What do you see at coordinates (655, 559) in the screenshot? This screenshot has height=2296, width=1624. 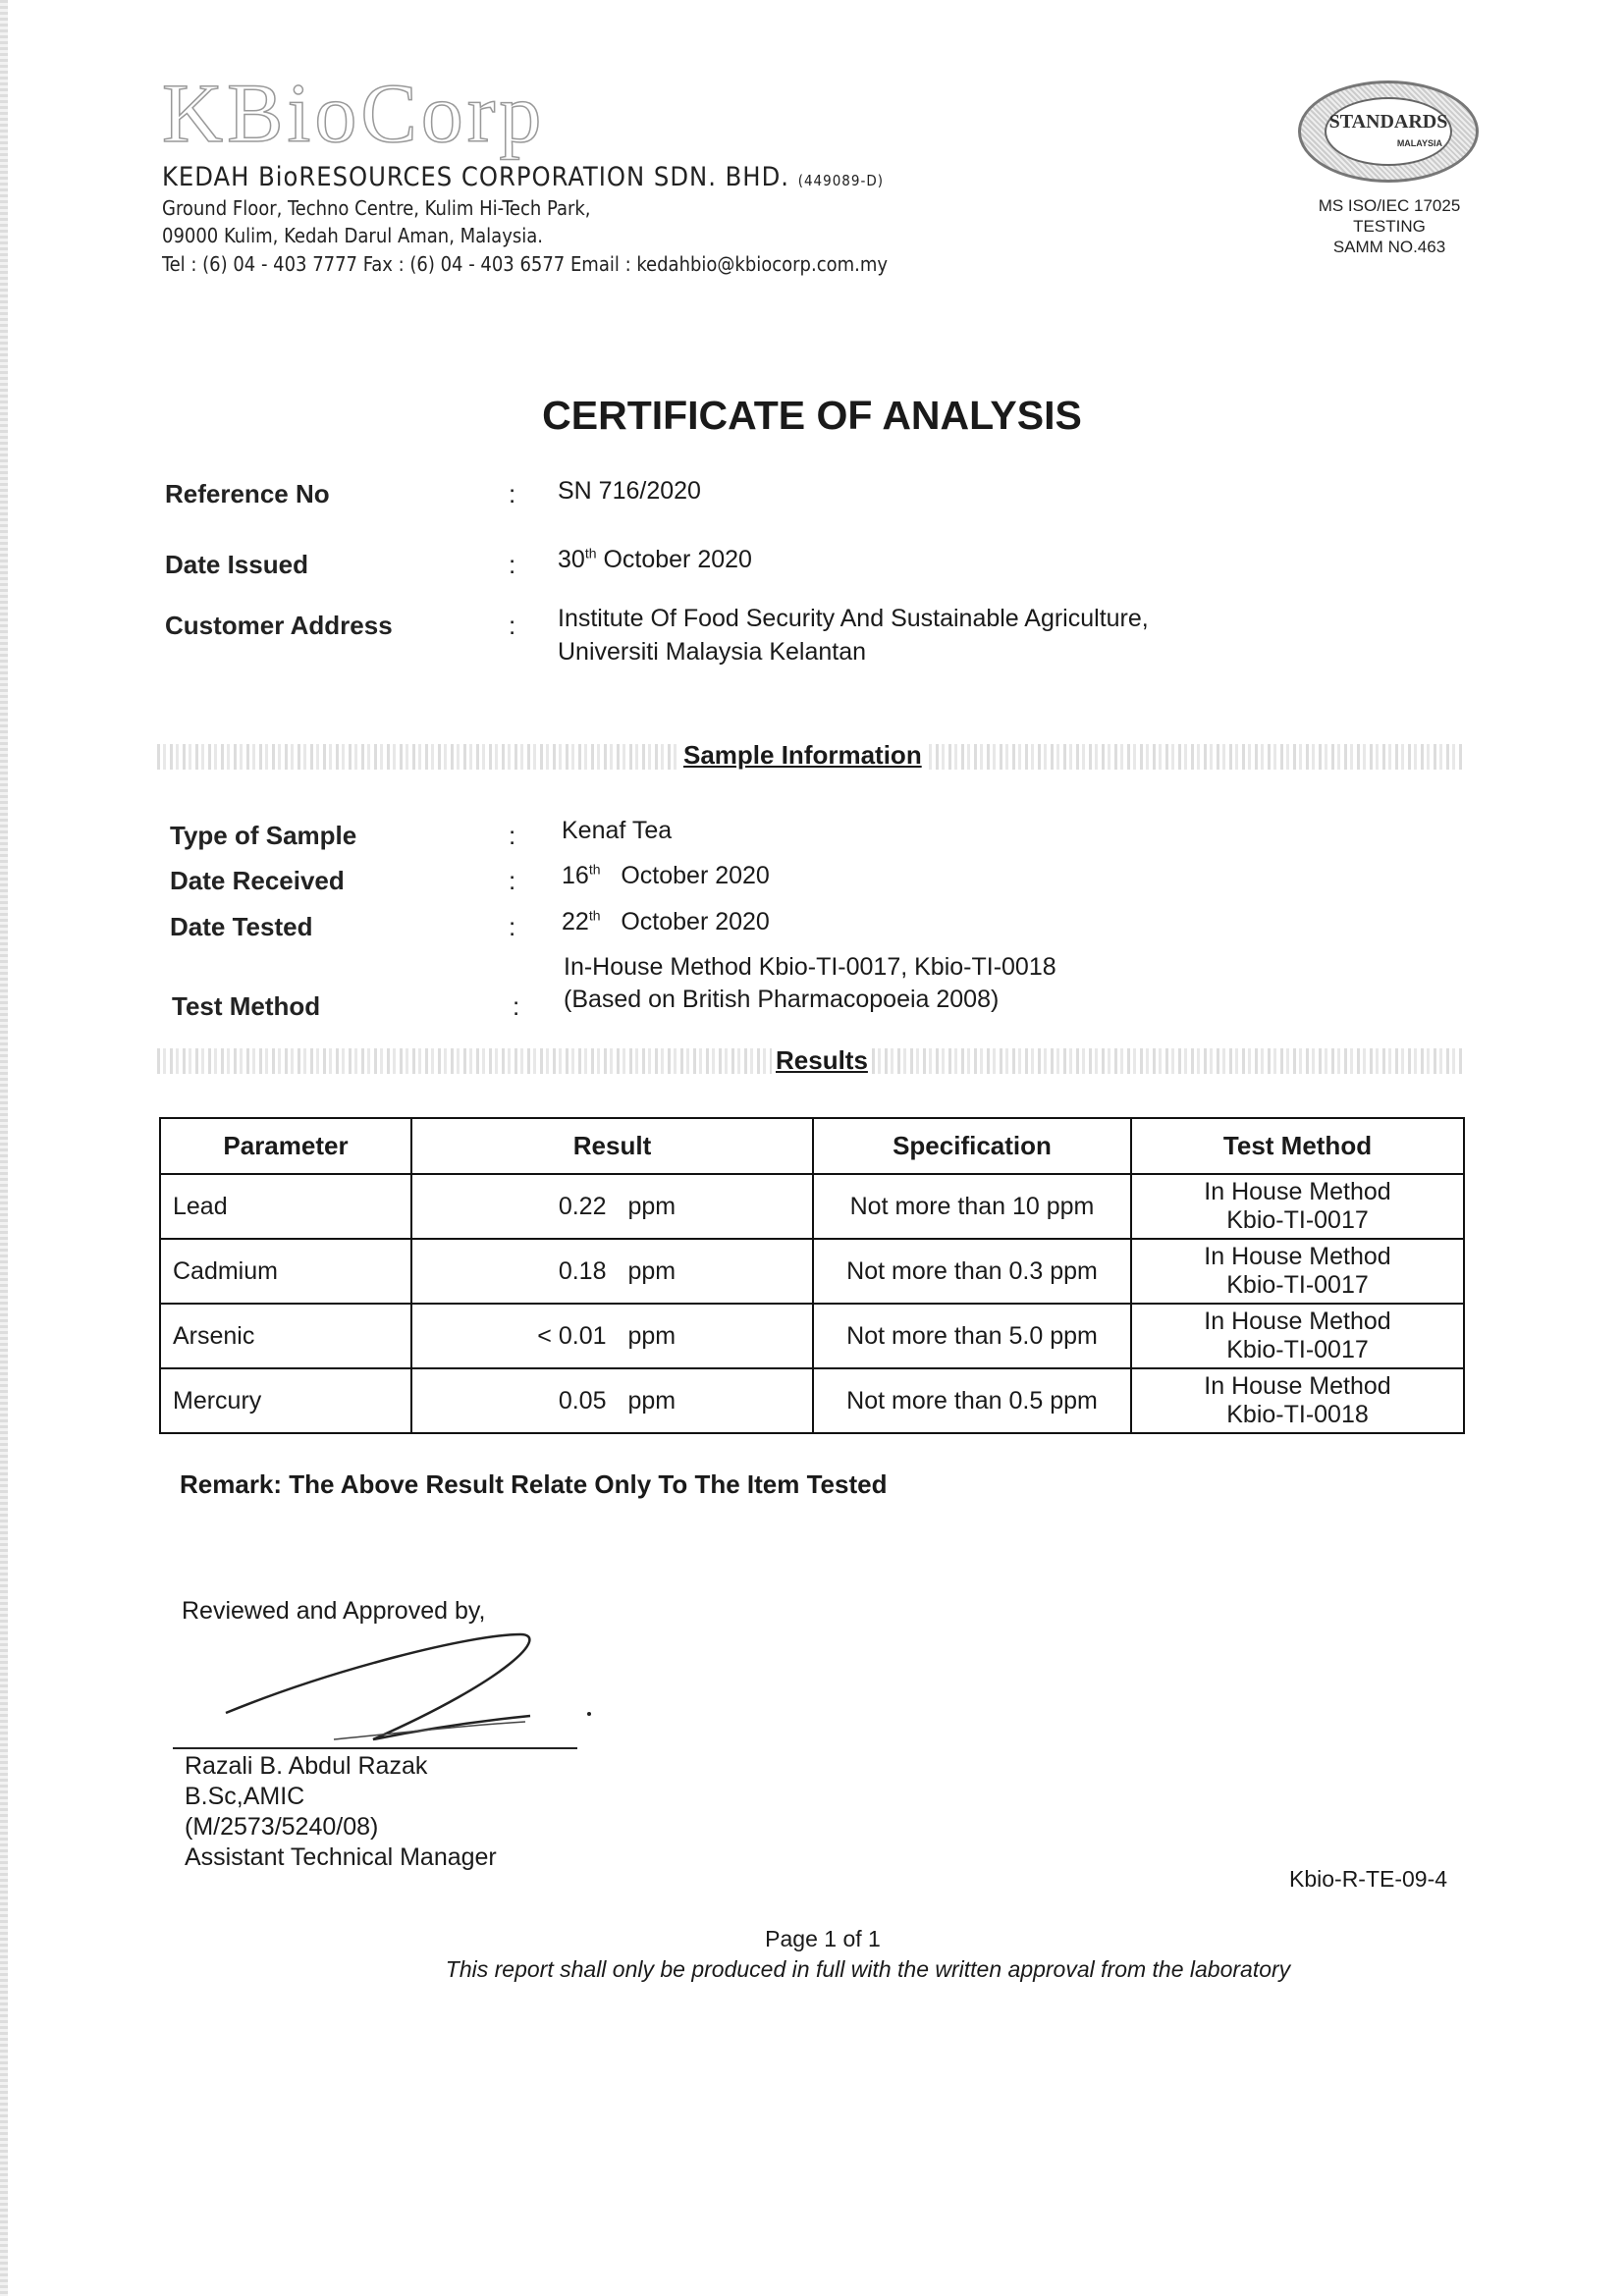 I see `date-issued-value: 30th October 2020` at bounding box center [655, 559].